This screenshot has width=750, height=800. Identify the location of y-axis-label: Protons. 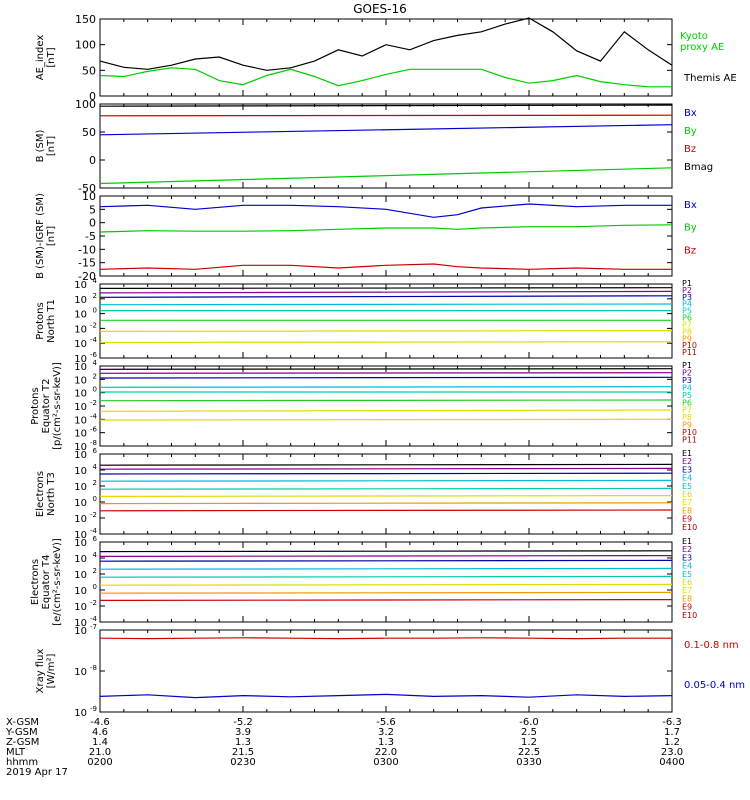
(40, 320).